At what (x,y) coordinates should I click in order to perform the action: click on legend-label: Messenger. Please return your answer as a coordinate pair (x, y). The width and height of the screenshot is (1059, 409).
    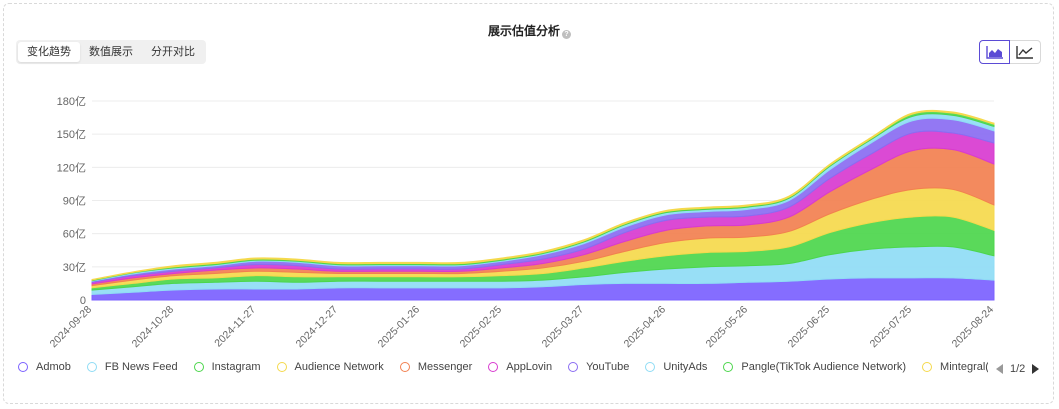
    Looking at the image, I should click on (445, 367).